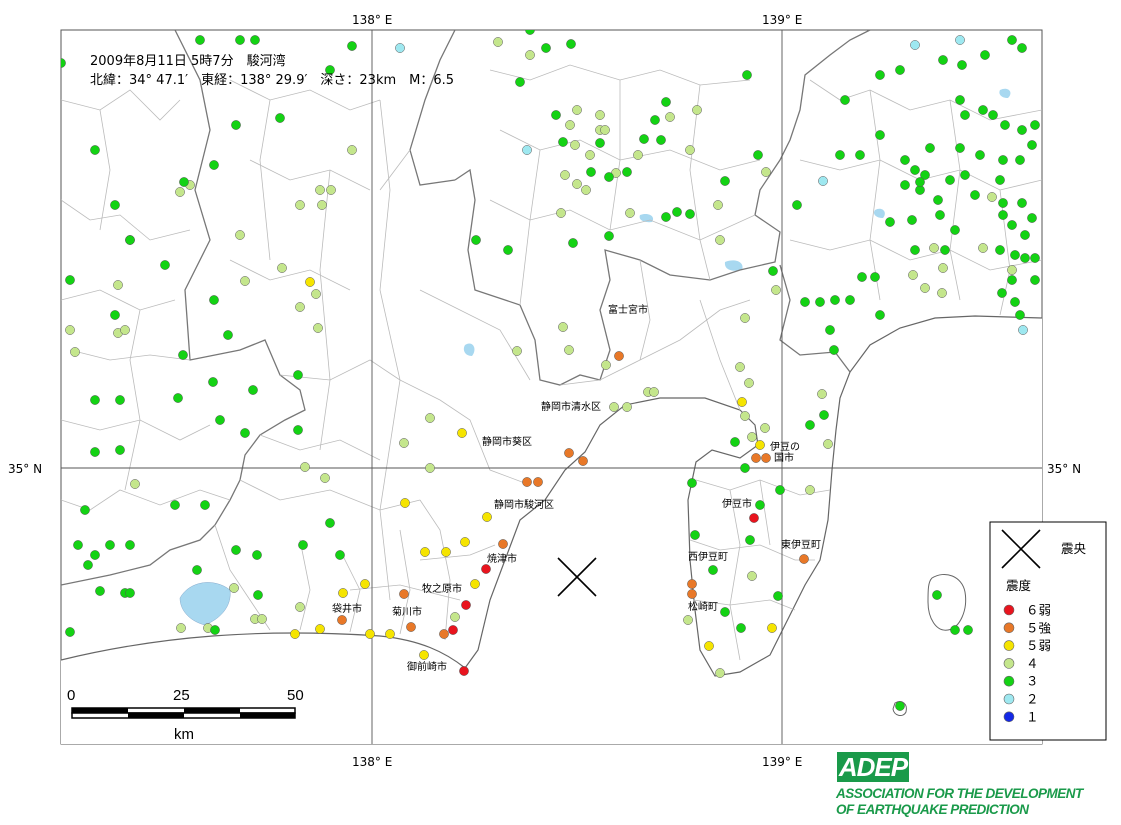 The image size is (1121, 825). What do you see at coordinates (577, 577) in the screenshot?
I see `epicenter-marker` at bounding box center [577, 577].